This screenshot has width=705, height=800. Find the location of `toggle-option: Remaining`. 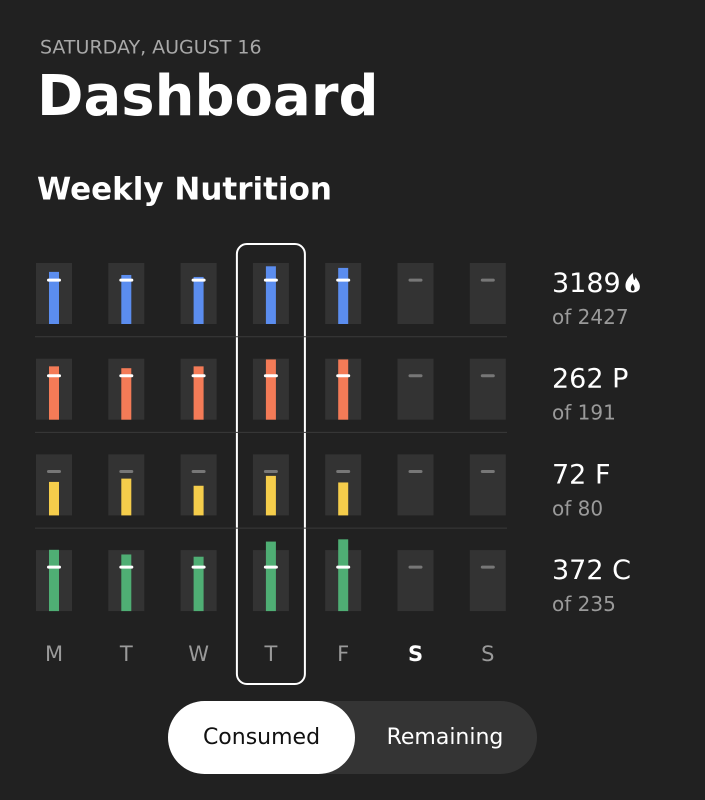

toggle-option: Remaining is located at coordinates (445, 737).